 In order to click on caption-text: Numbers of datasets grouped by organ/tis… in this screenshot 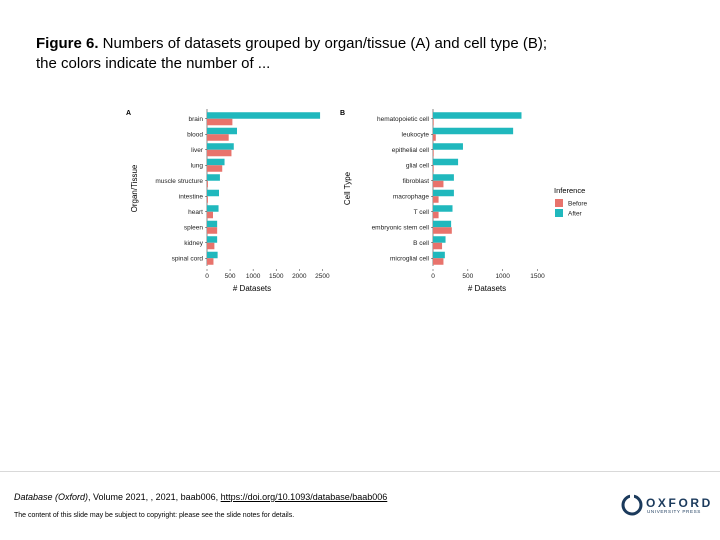, I will do `click(292, 53)`.